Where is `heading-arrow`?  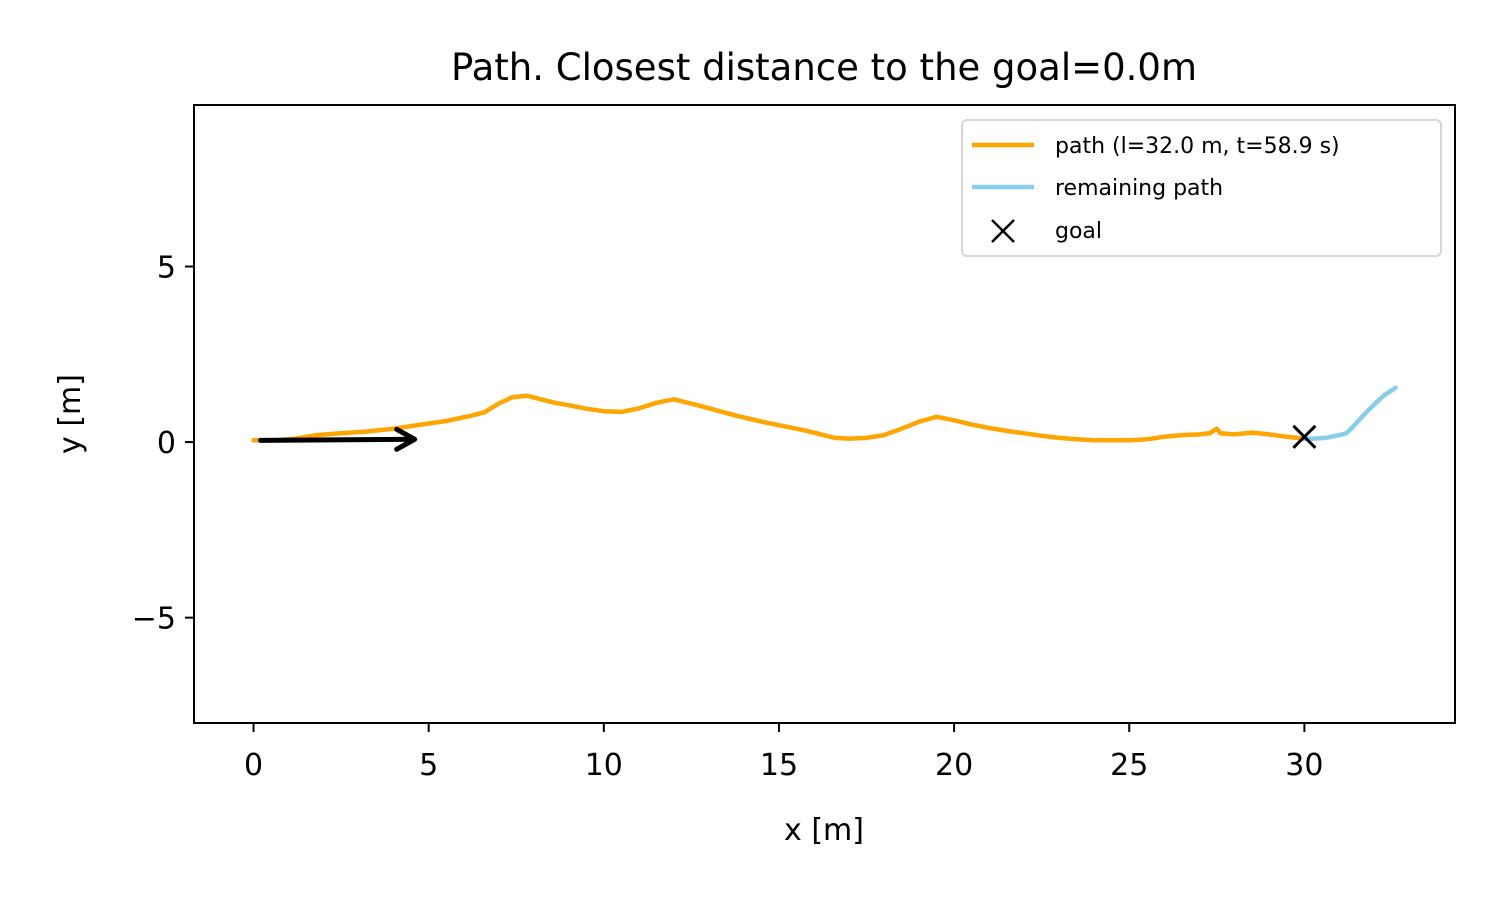 heading-arrow is located at coordinates (338, 439).